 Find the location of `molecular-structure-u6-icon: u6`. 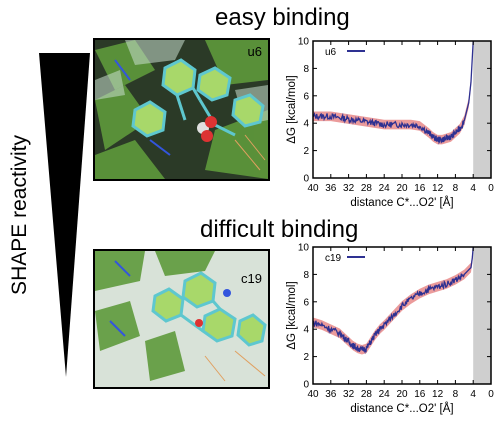

molecular-structure-u6-icon: u6 is located at coordinates (181, 109).